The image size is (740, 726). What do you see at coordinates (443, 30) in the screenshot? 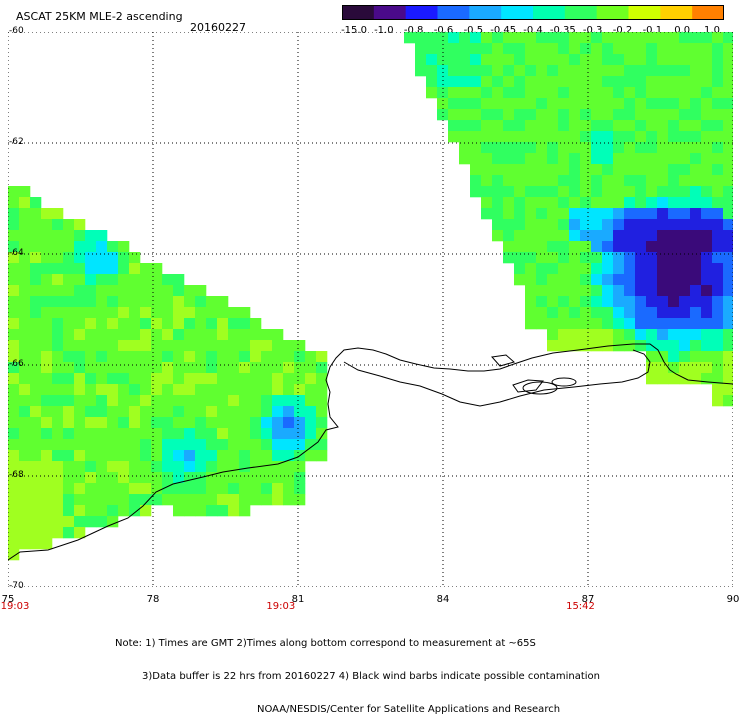
I see `colorbar-tick-label: -0.6` at bounding box center [443, 30].